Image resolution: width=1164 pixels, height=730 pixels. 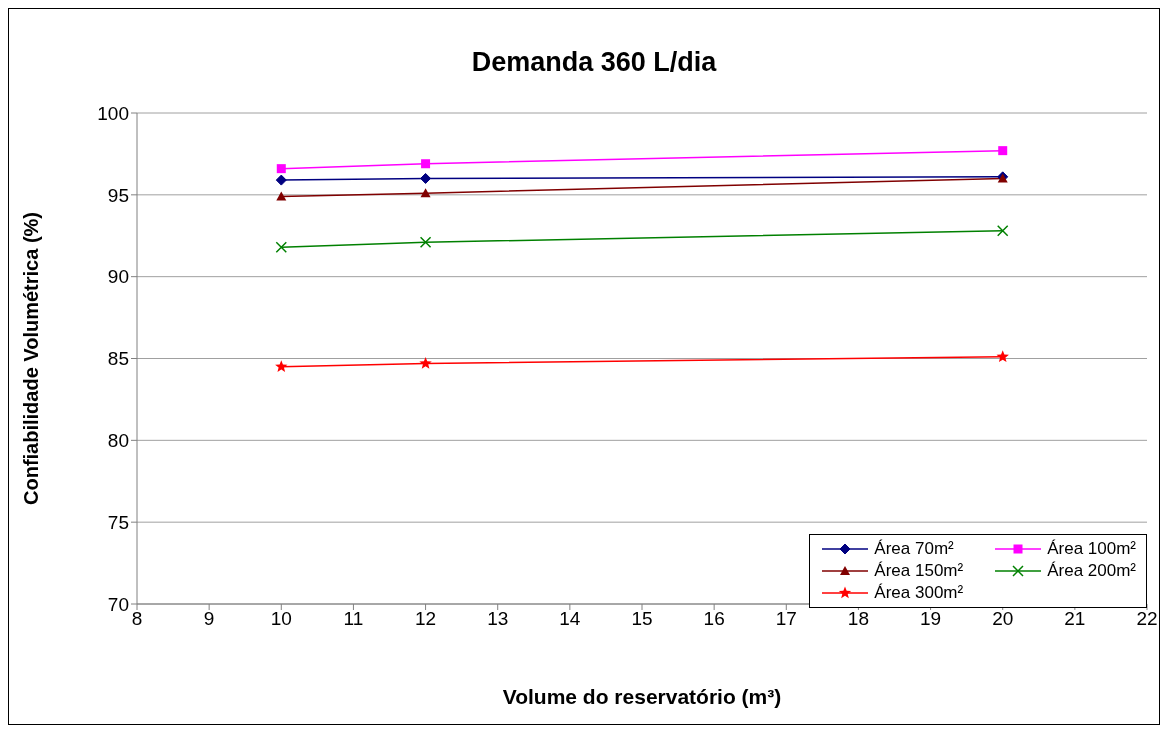 I want to click on x-tick-label: 17, so click(x=786, y=619).